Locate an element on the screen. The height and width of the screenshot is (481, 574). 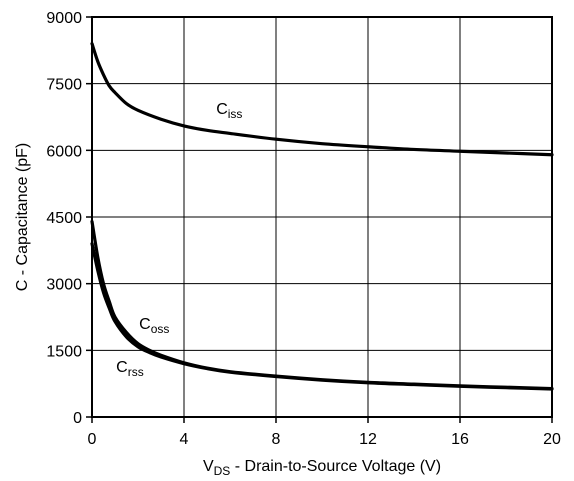
series-label-coss: Coss is located at coordinates (154, 326).